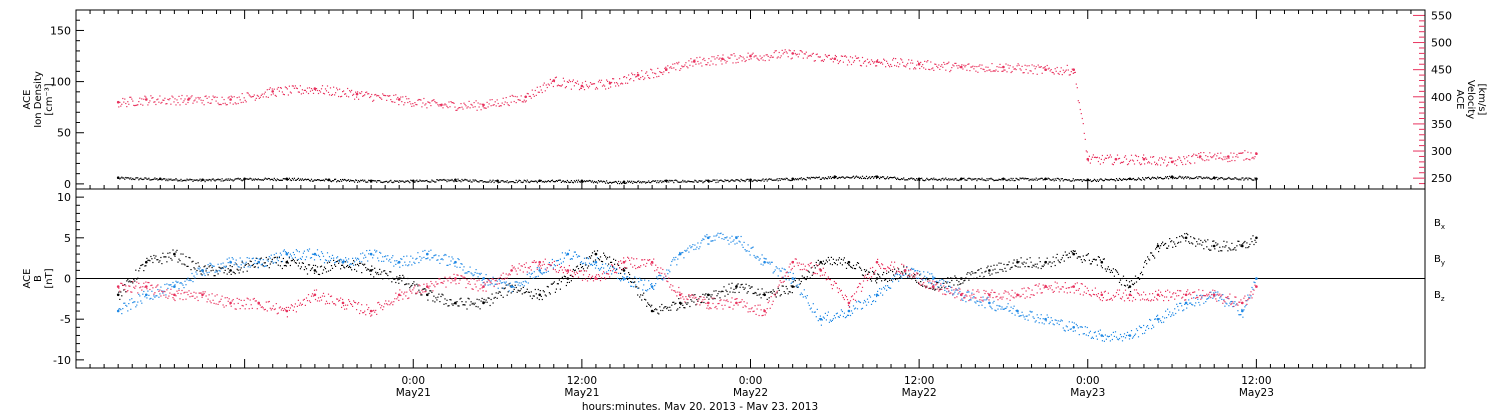  I want to click on b-tick-label: 10, so click(64, 197).